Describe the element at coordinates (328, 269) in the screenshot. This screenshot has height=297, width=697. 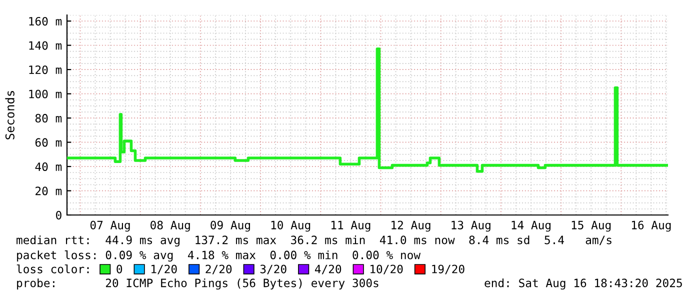
I see `legend-label: 4/20` at that location.